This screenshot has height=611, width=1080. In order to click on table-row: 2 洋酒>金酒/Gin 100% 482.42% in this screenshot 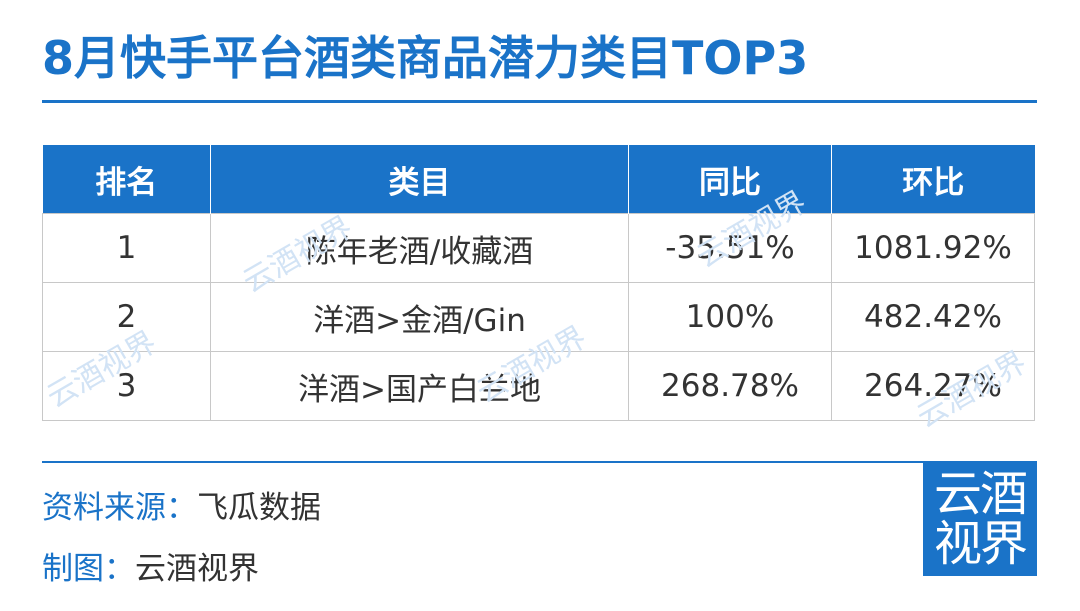, I will do `click(538, 317)`.